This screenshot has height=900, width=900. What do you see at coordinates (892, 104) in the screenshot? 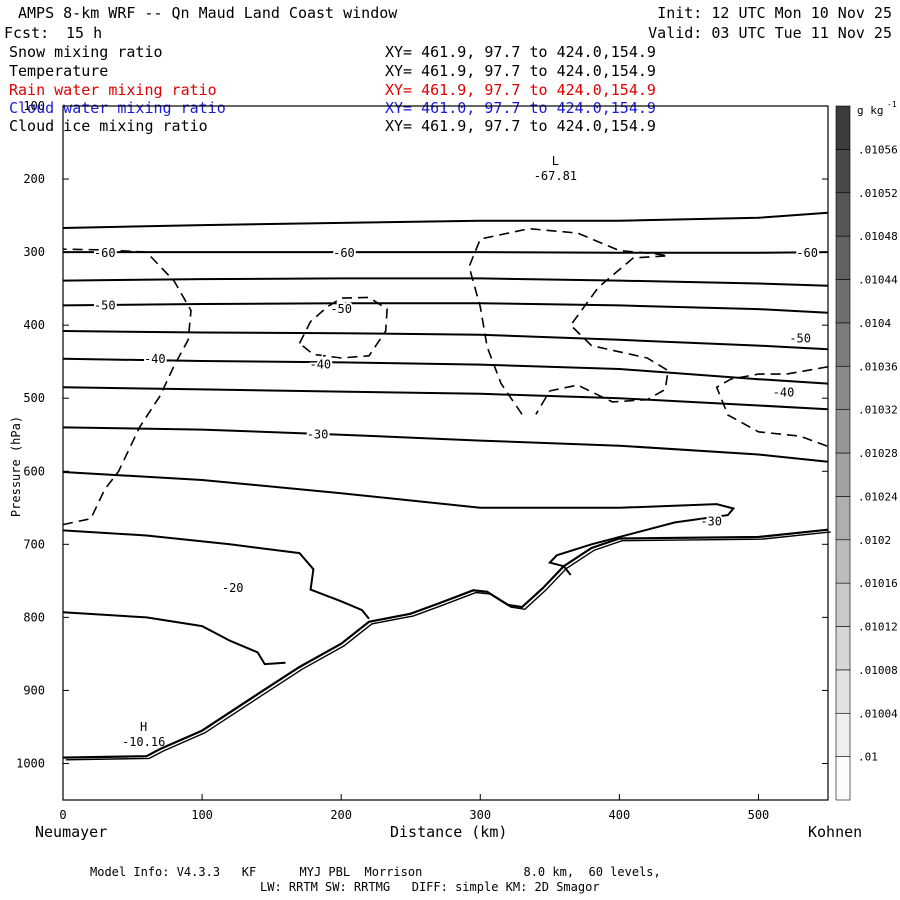
I see `colorbar-unit-exponent: -1` at bounding box center [892, 104].